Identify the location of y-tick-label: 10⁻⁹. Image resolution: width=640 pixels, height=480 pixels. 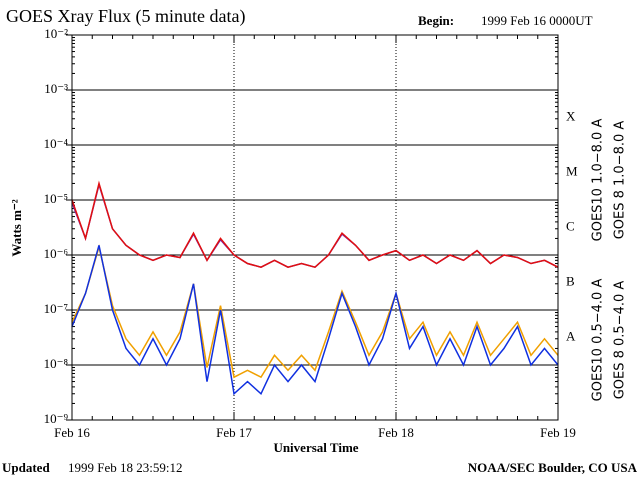
(56, 418).